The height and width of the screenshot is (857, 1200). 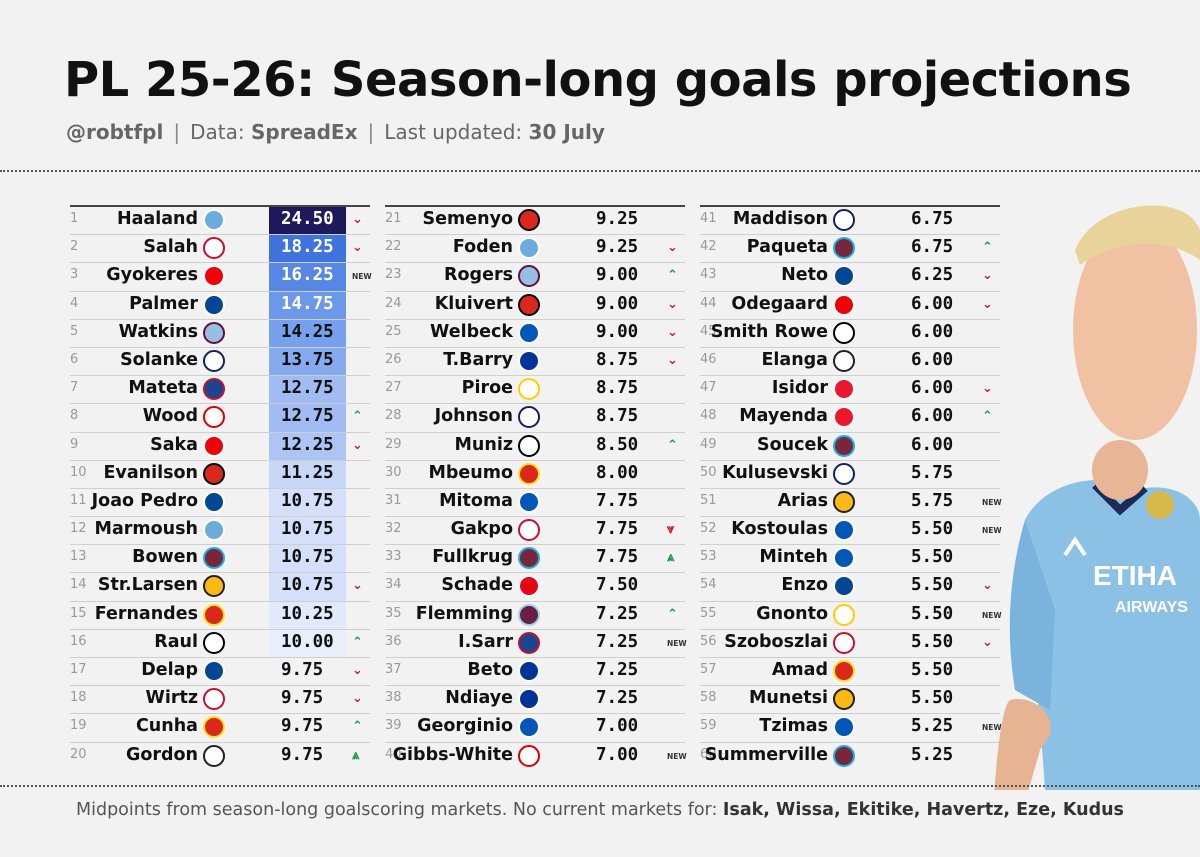 What do you see at coordinates (307, 277) in the screenshot?
I see `projected-goals-value: 16.25` at bounding box center [307, 277].